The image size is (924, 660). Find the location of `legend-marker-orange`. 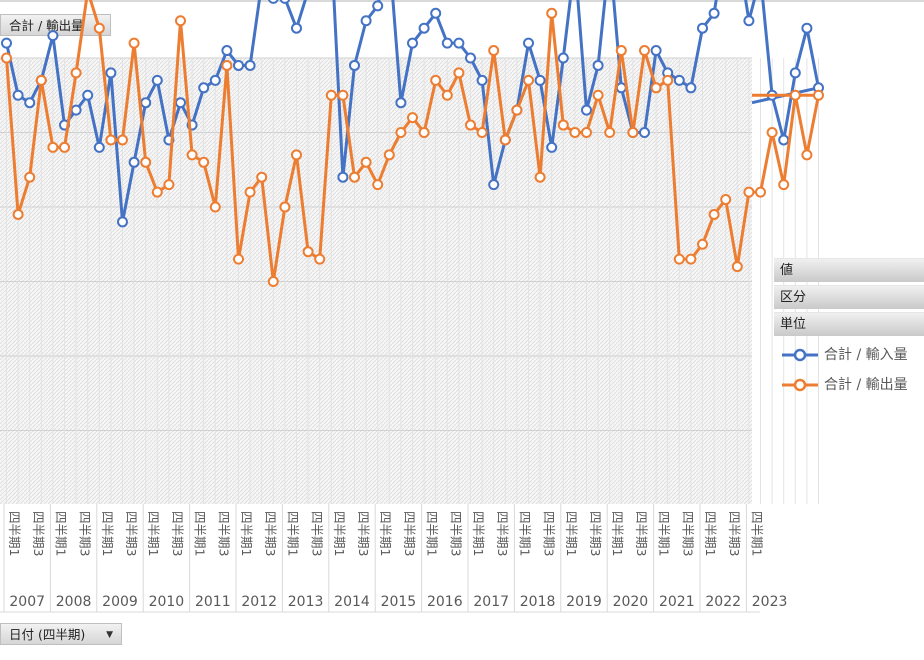

legend-marker-orange is located at coordinates (800, 385).